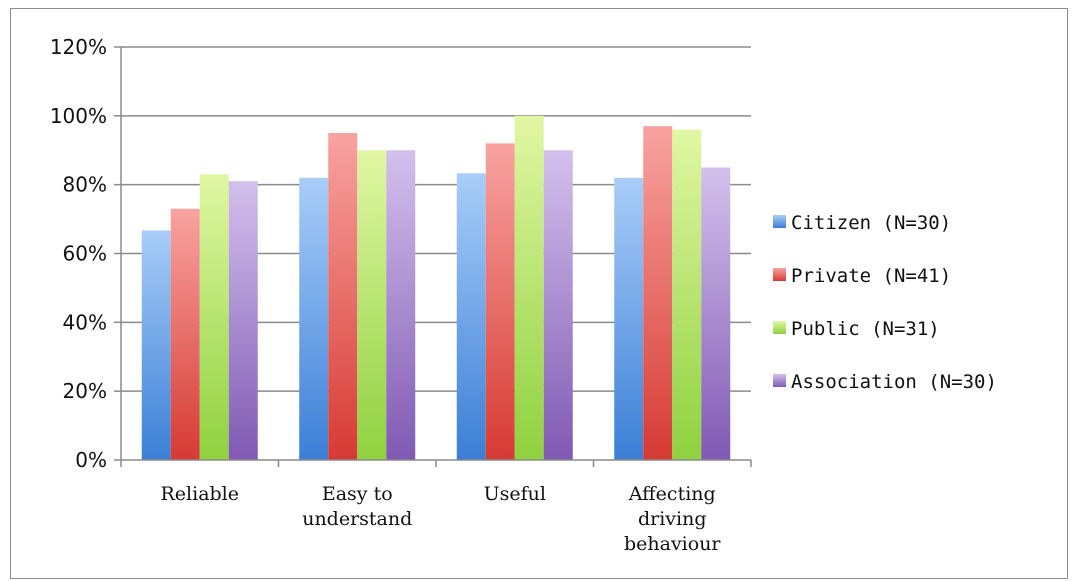  Describe the element at coordinates (357, 506) in the screenshot. I see `x-tick-label: Easy to understand` at that location.